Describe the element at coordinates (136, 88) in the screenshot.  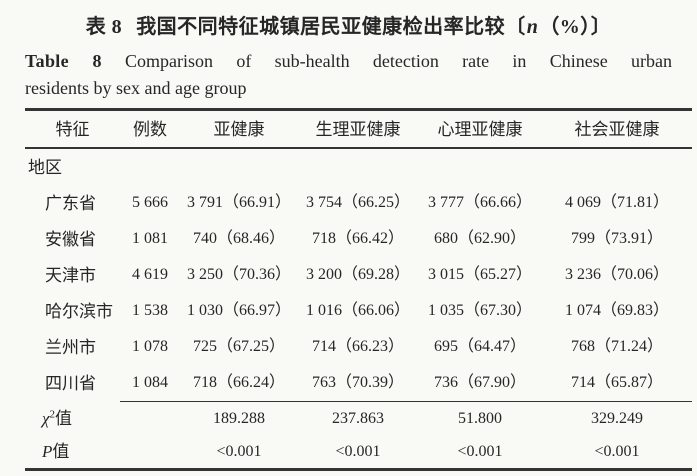
I see `caption-en-line2: residents by sex and age group` at that location.